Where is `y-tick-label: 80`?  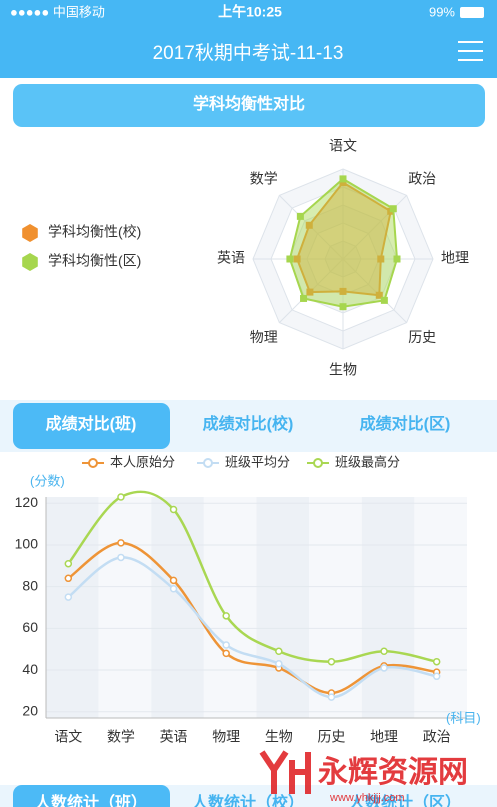 y-tick-label: 80 is located at coordinates (30, 585).